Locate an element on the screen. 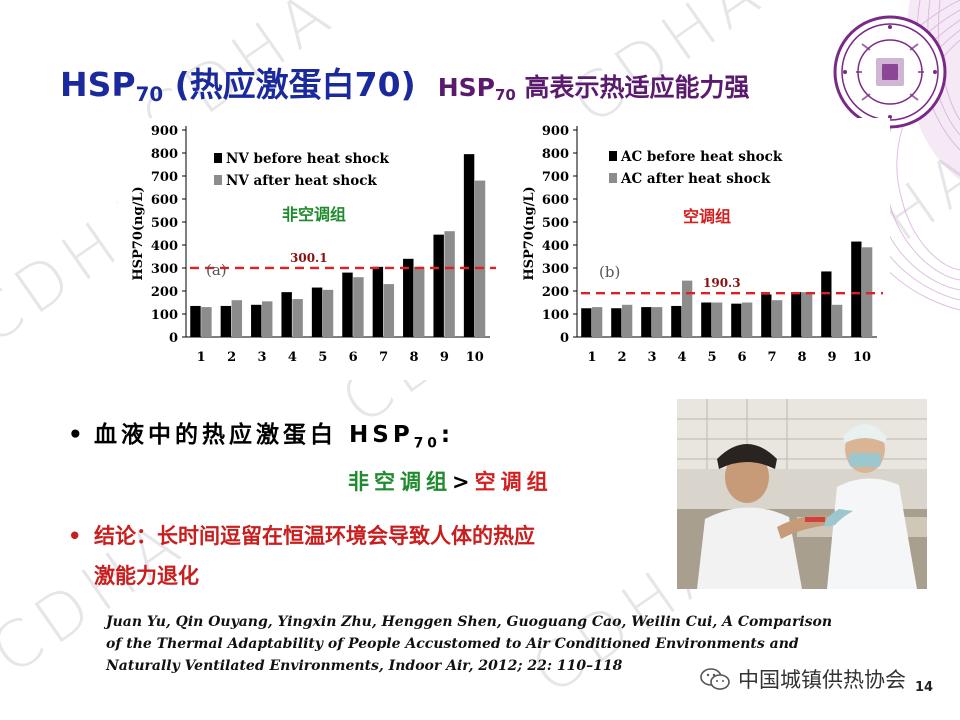 This screenshot has height=720, width=960. photo-illustration is located at coordinates (802, 494).